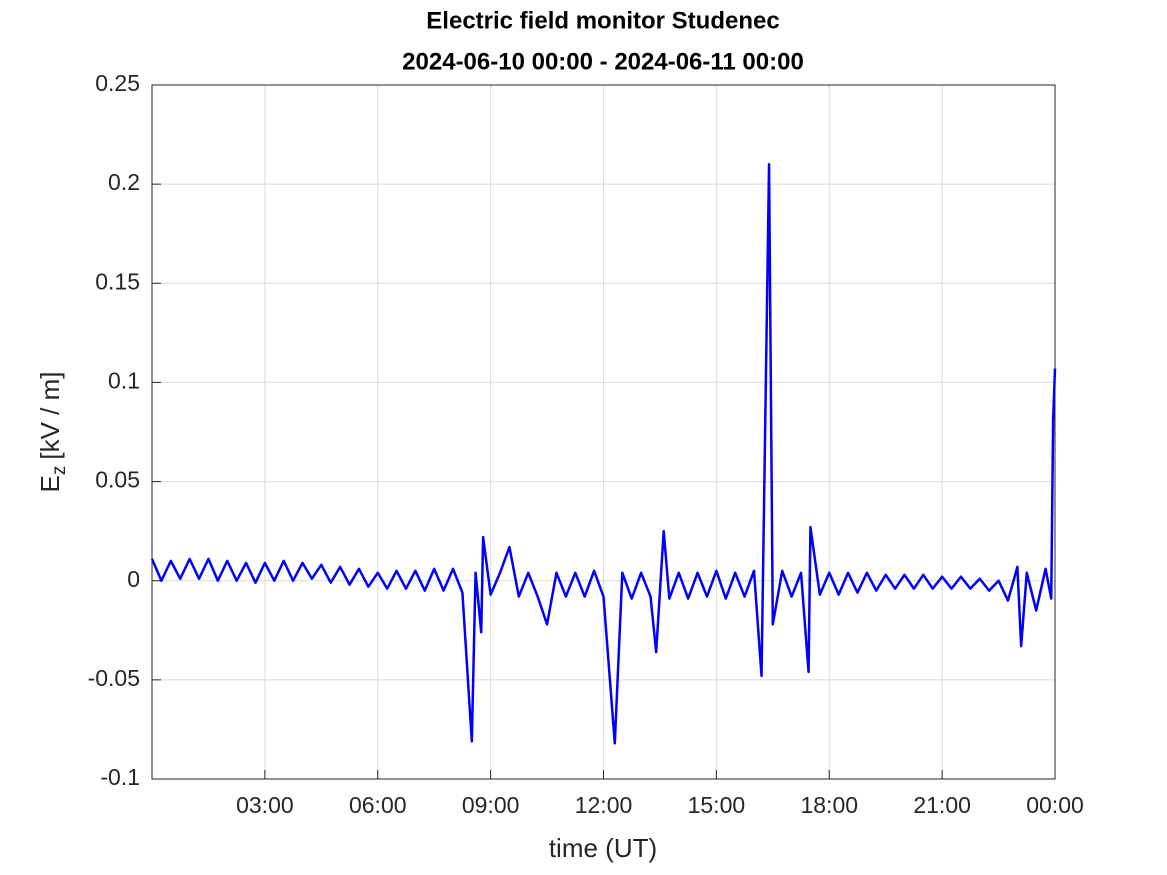  I want to click on y-label-symbol: E, so click(50, 483).